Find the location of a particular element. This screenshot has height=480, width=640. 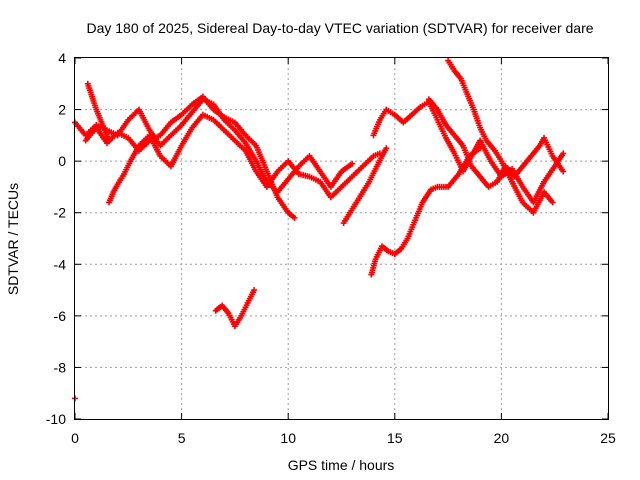

x-tick-label: 15 is located at coordinates (395, 438).